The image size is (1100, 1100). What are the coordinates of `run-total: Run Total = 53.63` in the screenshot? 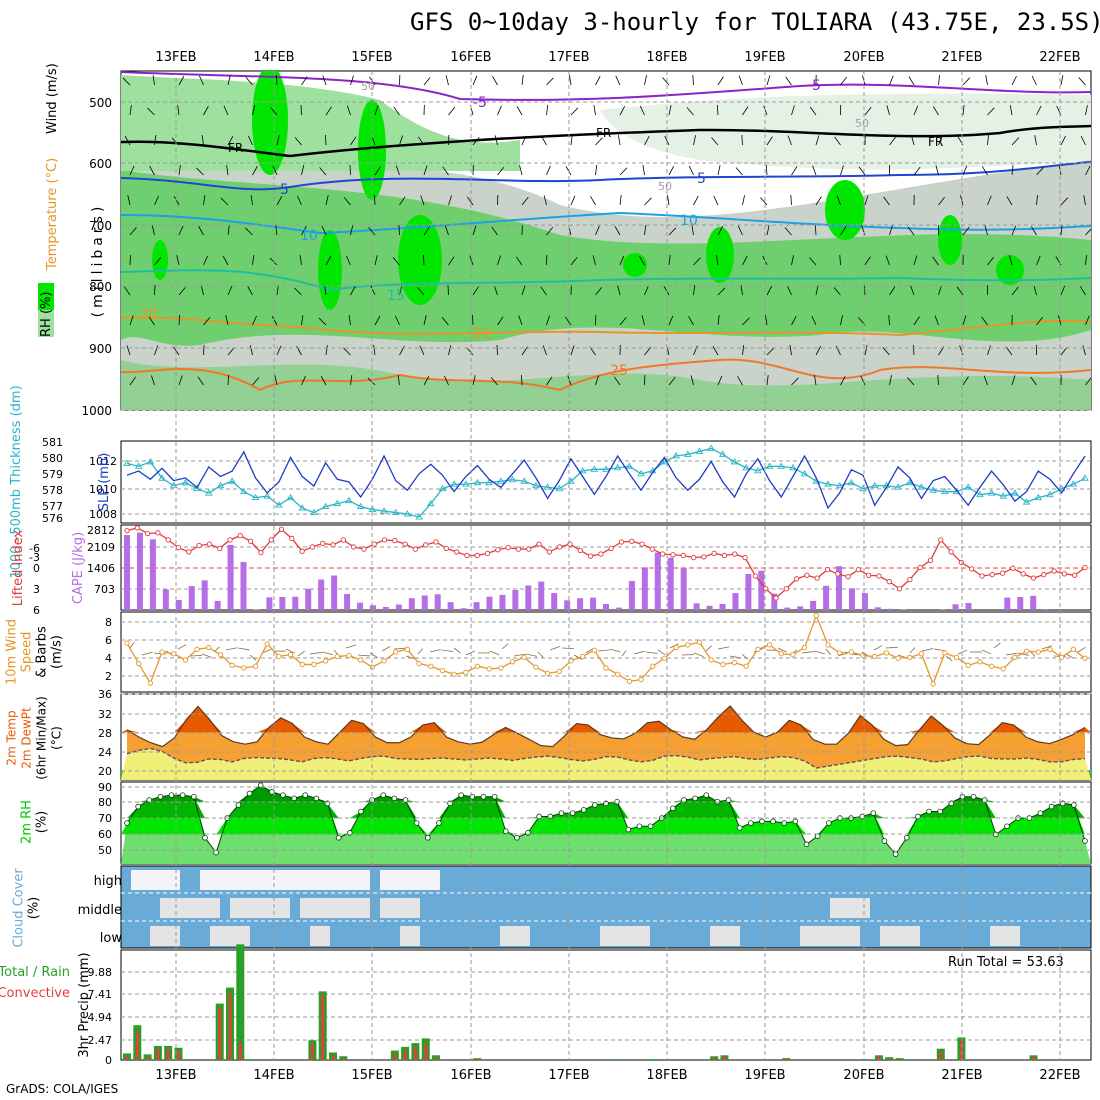 It's located at (1006, 962).